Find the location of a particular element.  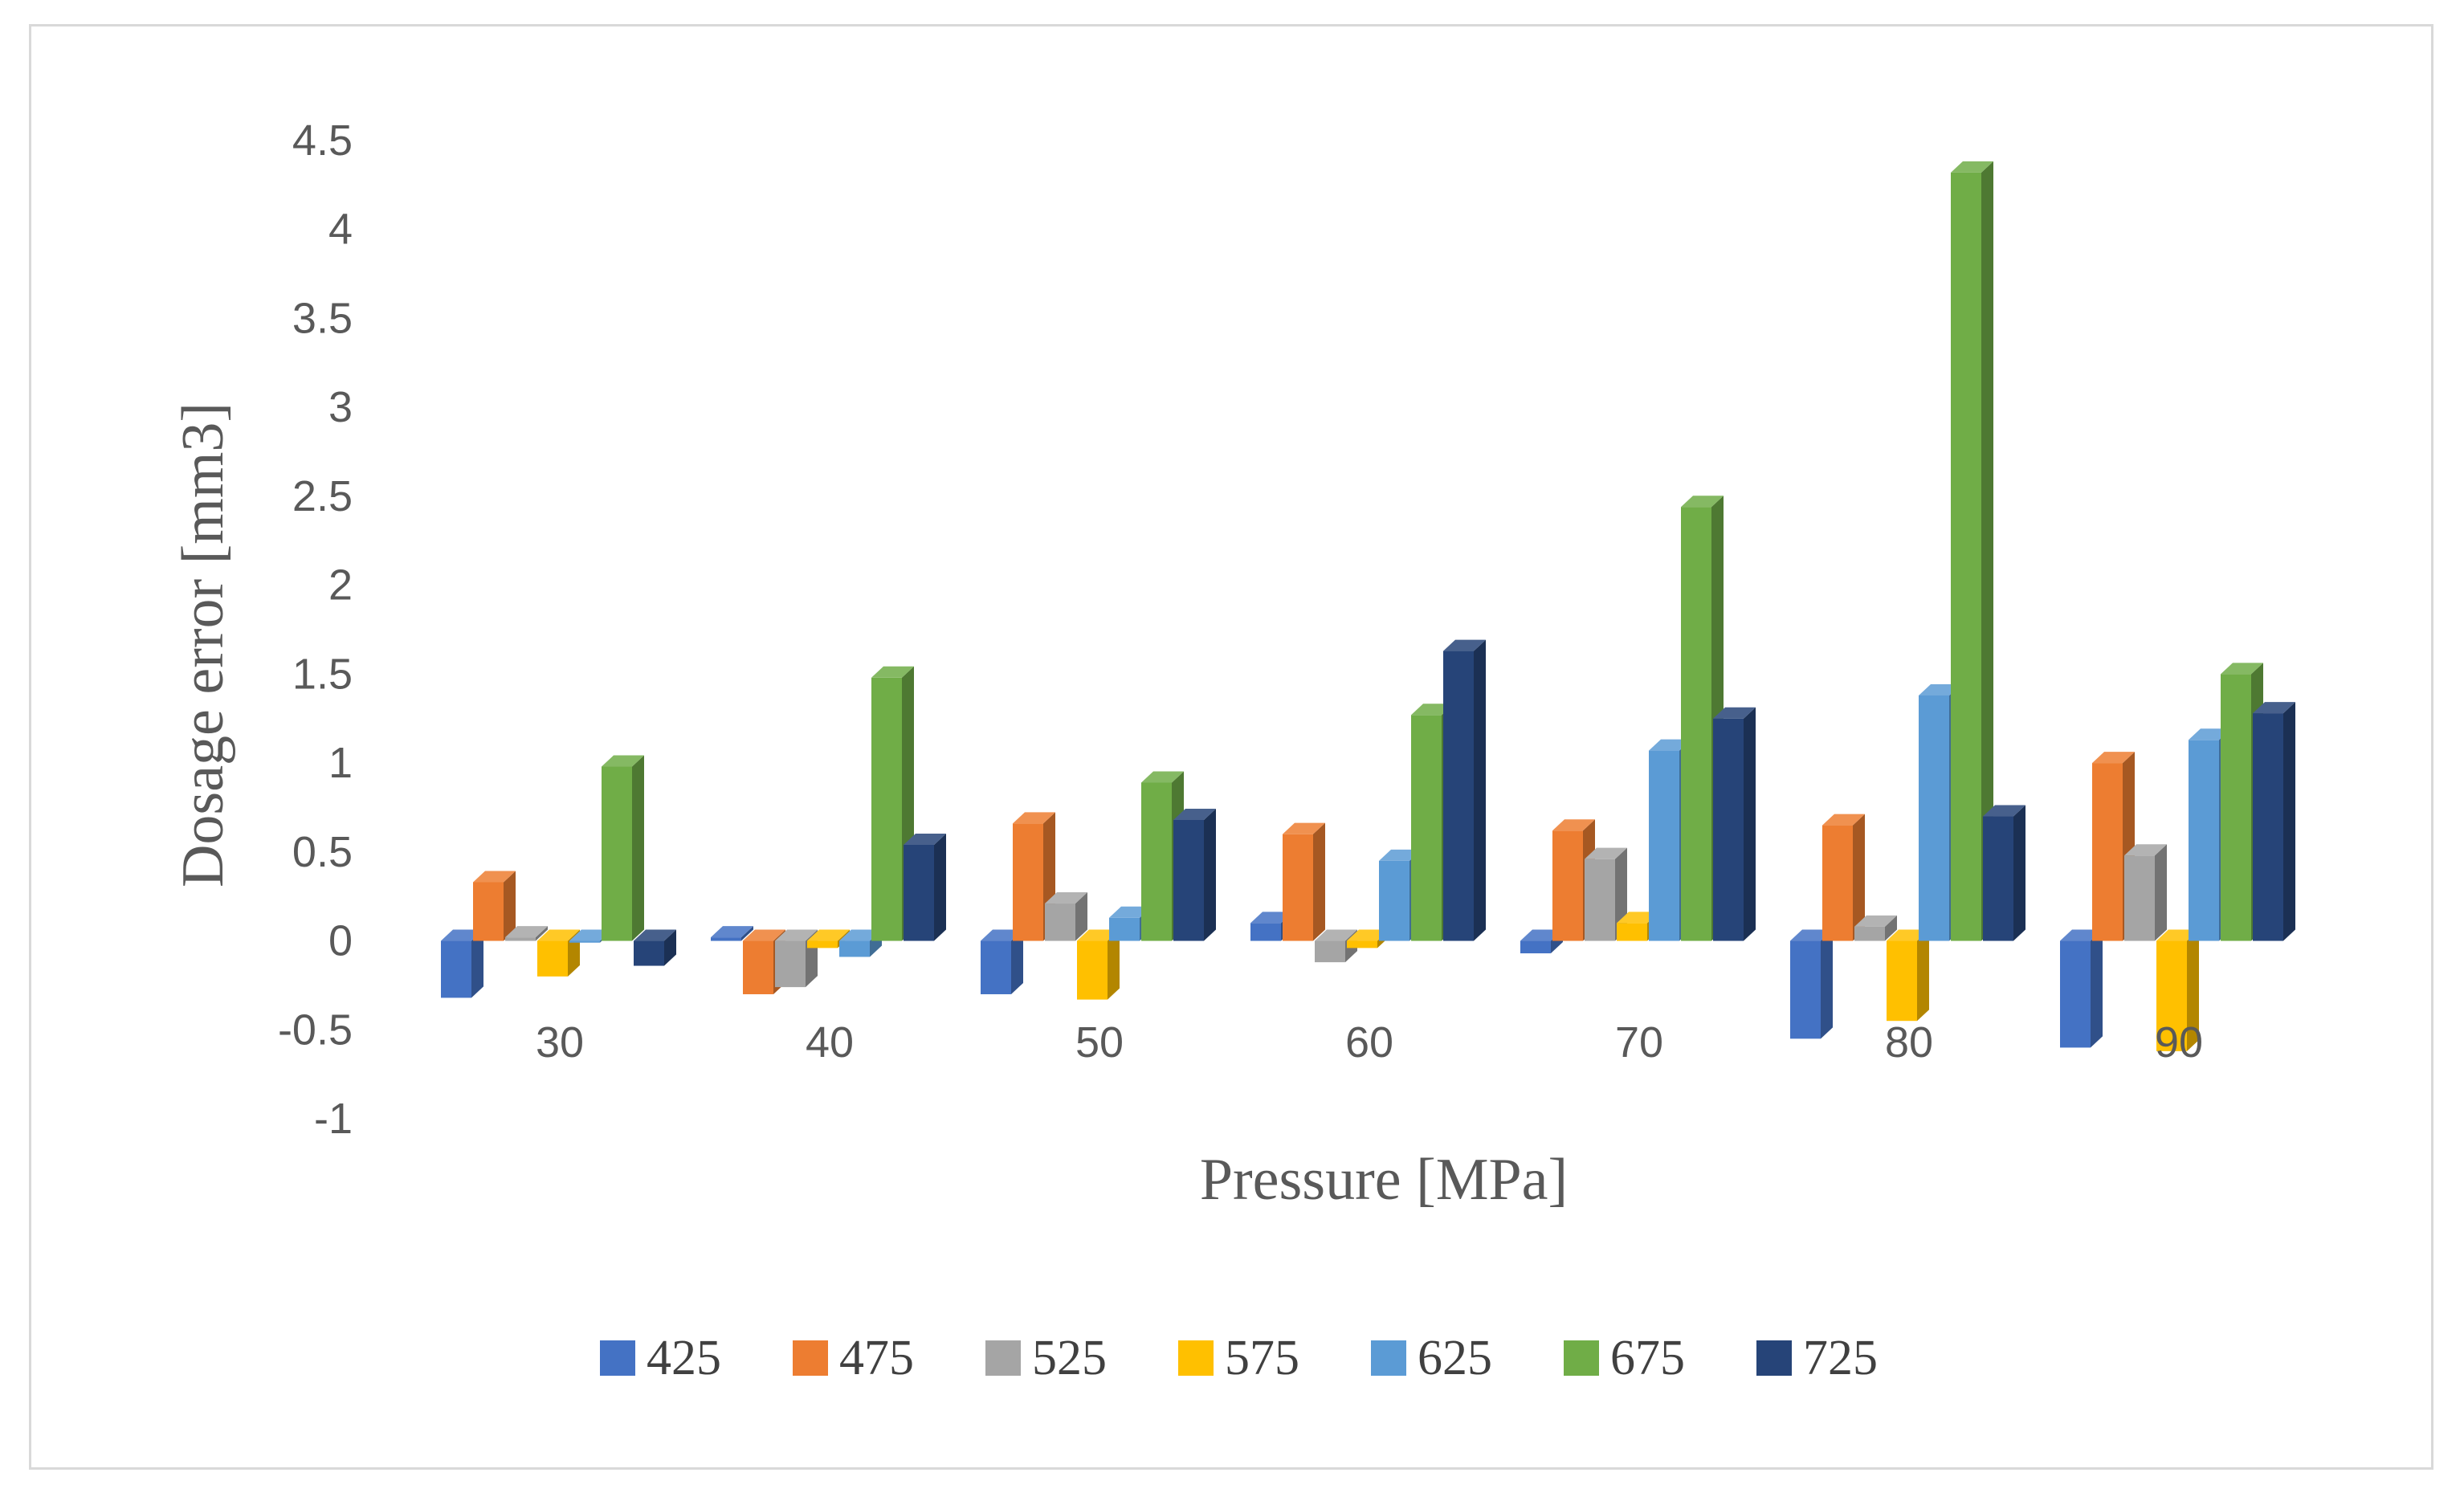

y-tick-label: 3 is located at coordinates (340, 407).